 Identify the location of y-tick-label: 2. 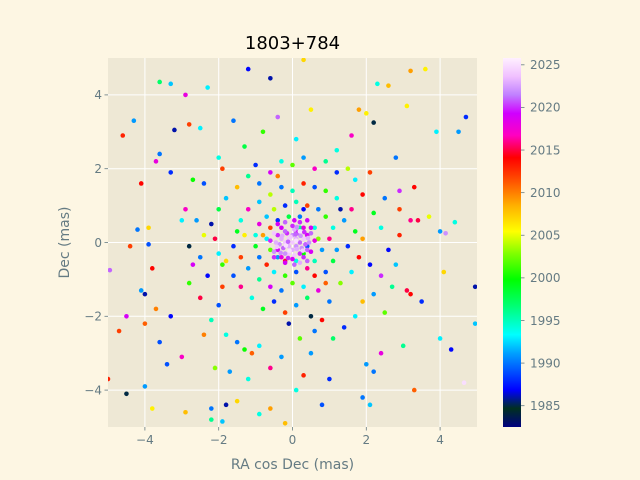
(98, 169).